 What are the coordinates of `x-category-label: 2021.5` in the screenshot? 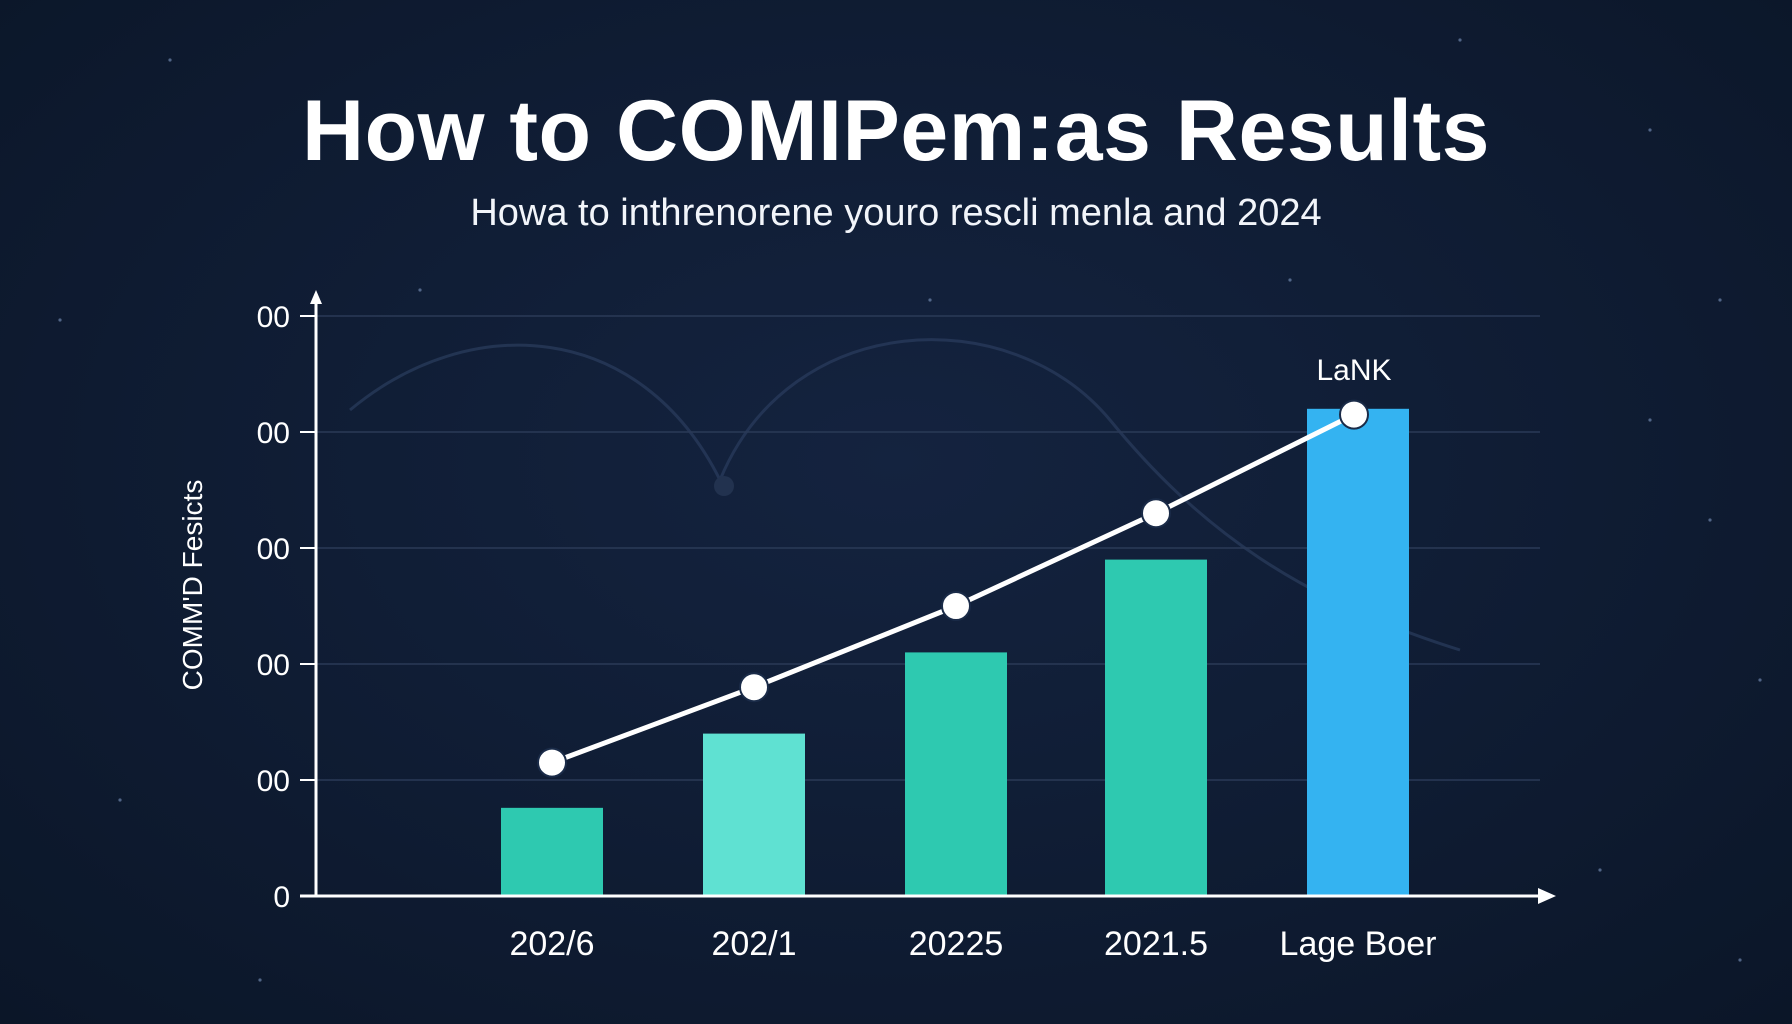 It's located at (1156, 944).